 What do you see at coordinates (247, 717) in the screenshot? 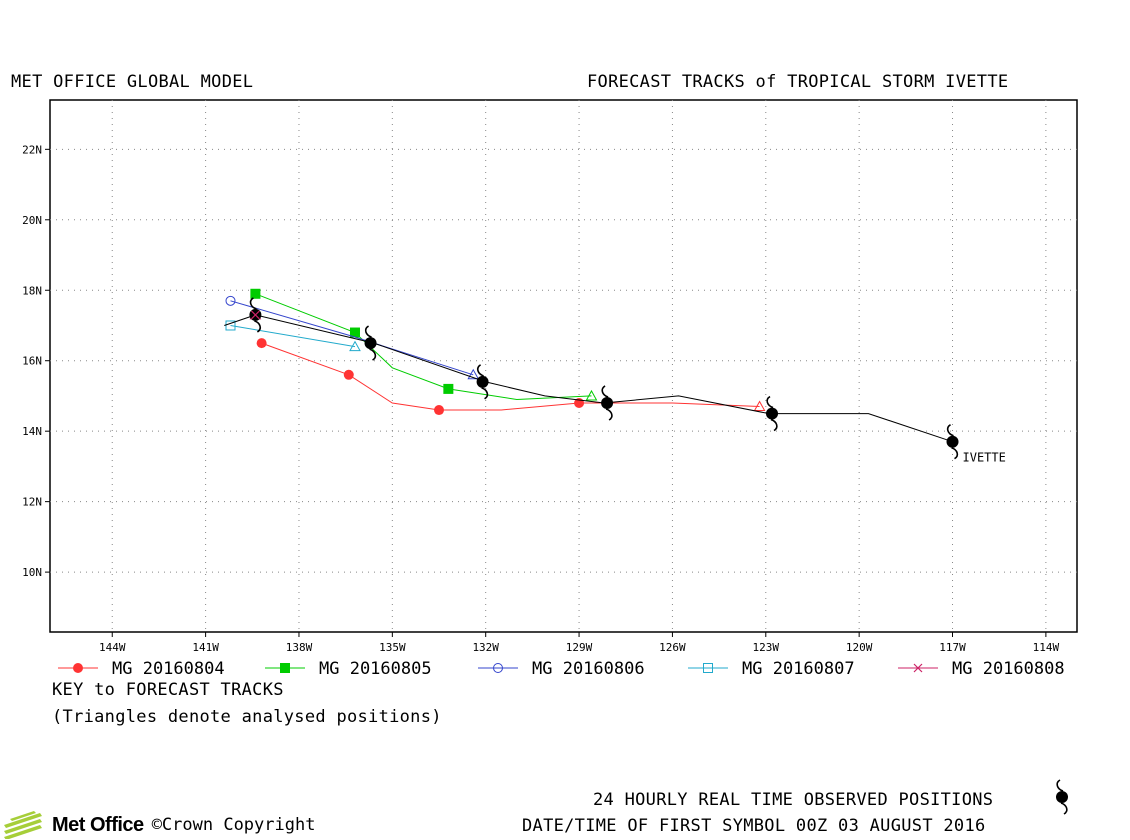
I see `key-note: (Triangles denote analysed positions)` at bounding box center [247, 717].